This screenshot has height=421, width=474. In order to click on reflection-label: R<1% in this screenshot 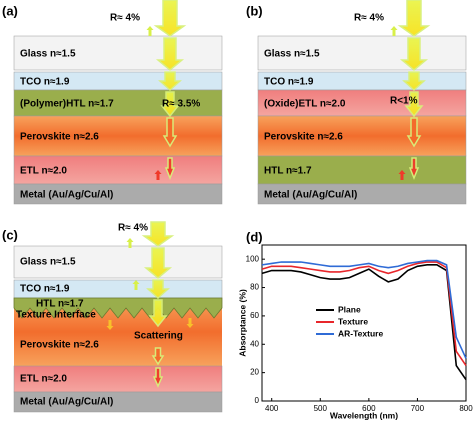, I will do `click(404, 101)`.